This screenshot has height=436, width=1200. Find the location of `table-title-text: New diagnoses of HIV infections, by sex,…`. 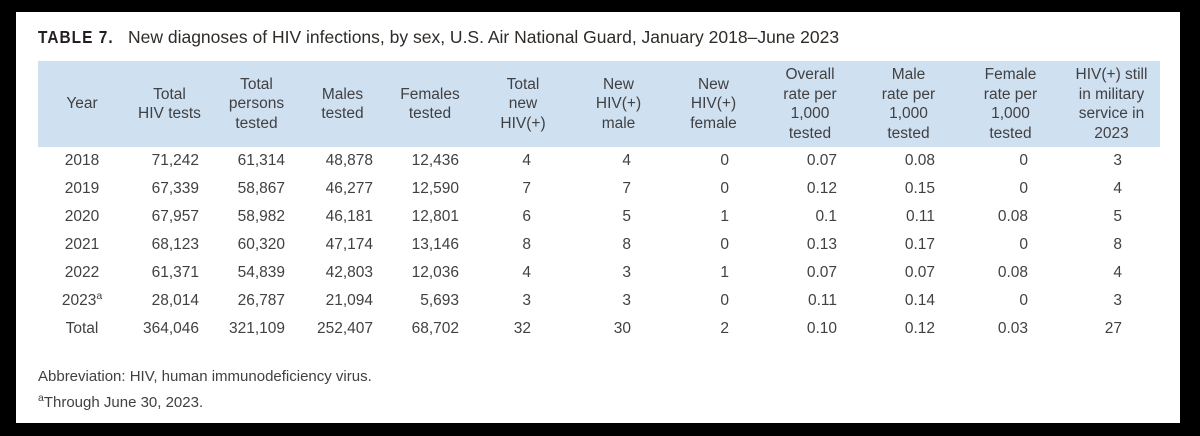

table-title-text: New diagnoses of HIV infections, by sex,… is located at coordinates (483, 37).